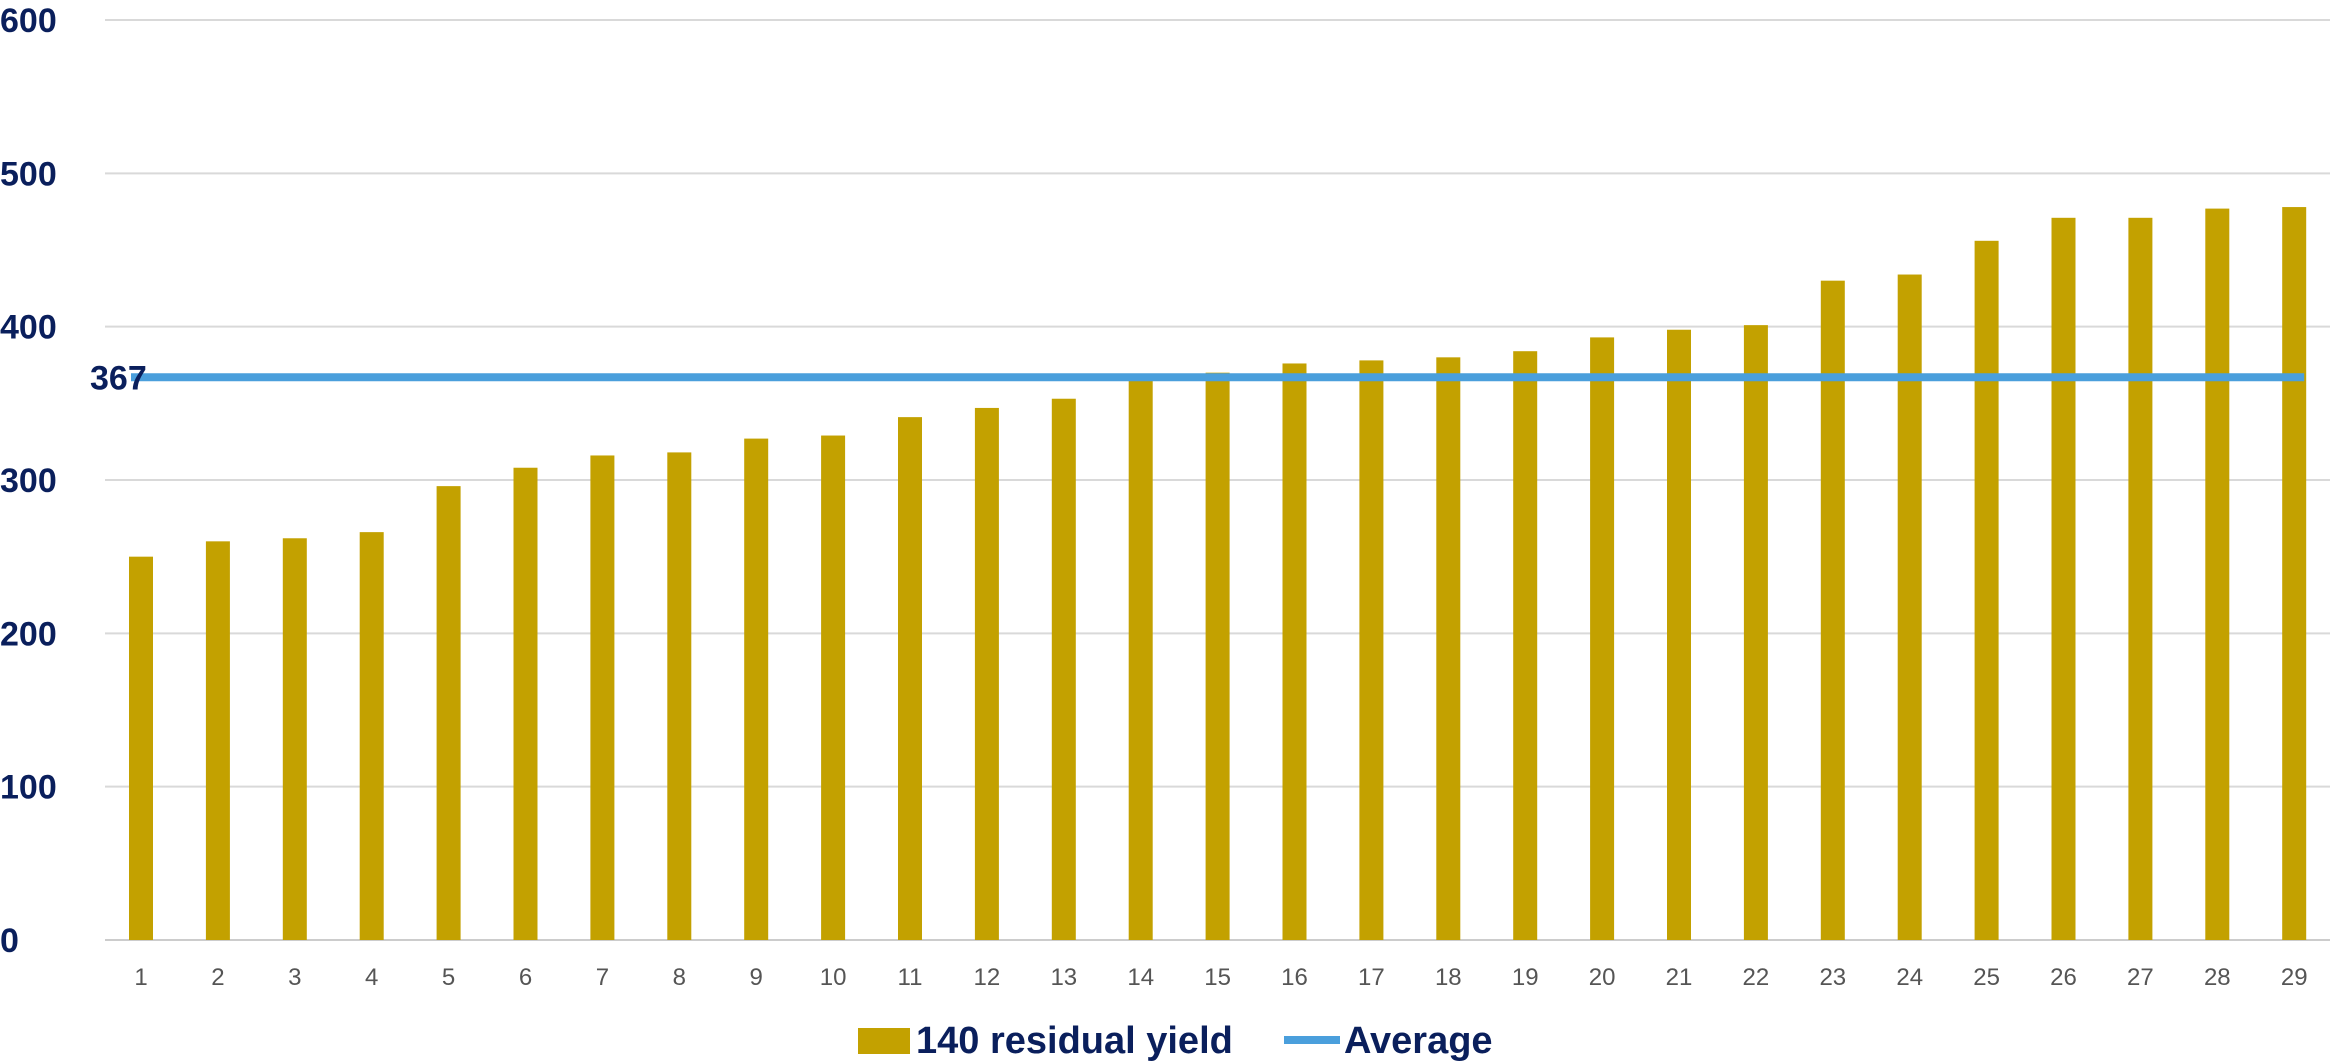 This screenshot has width=2330, height=1063. I want to click on x-tick-label: 26, so click(2063, 977).